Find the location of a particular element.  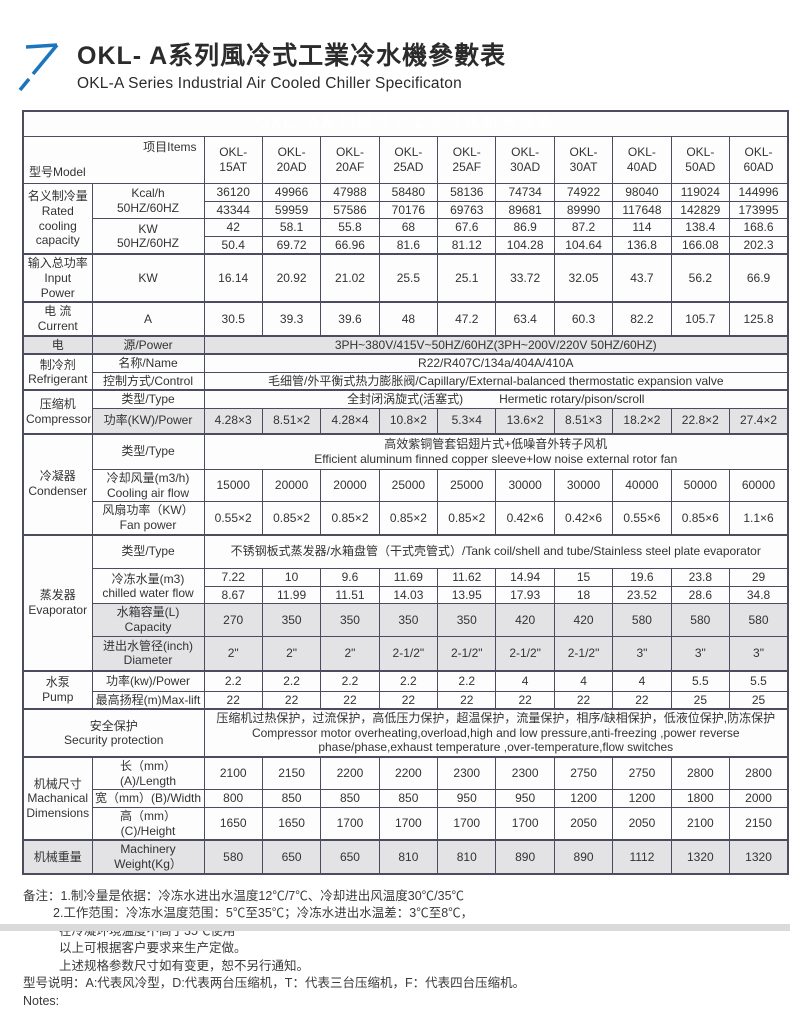

value-cell: 270 is located at coordinates (233, 620).